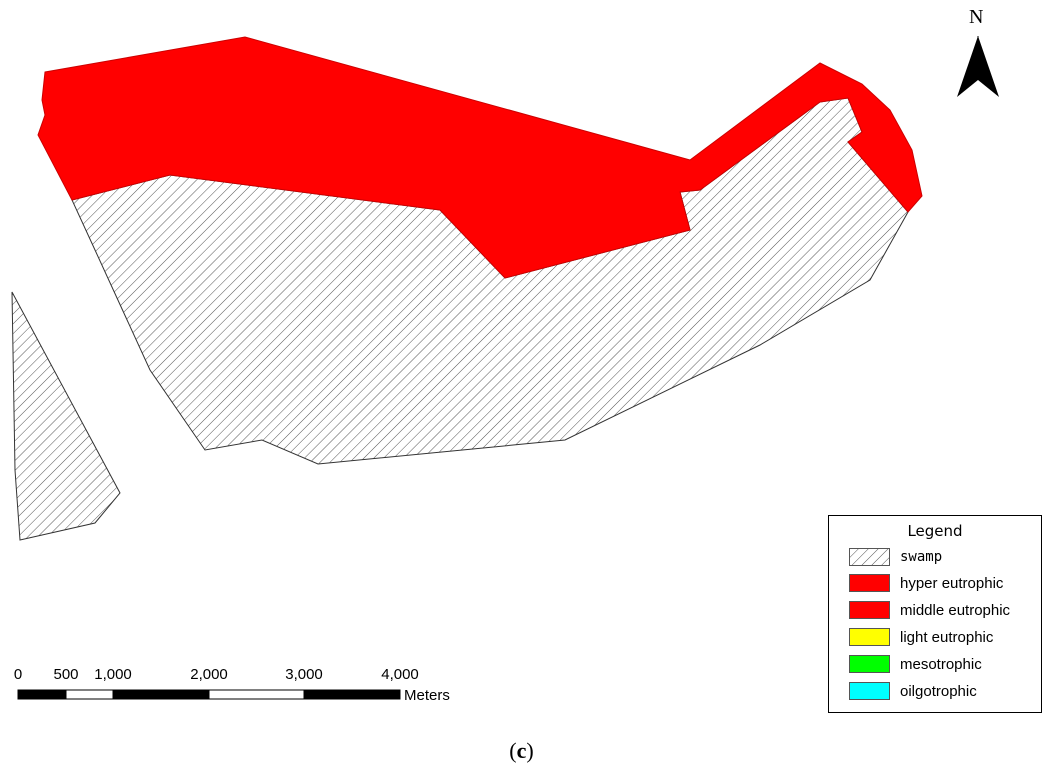 This screenshot has height=771, width=1043. I want to click on legend-label: mesotrophic, so click(941, 664).